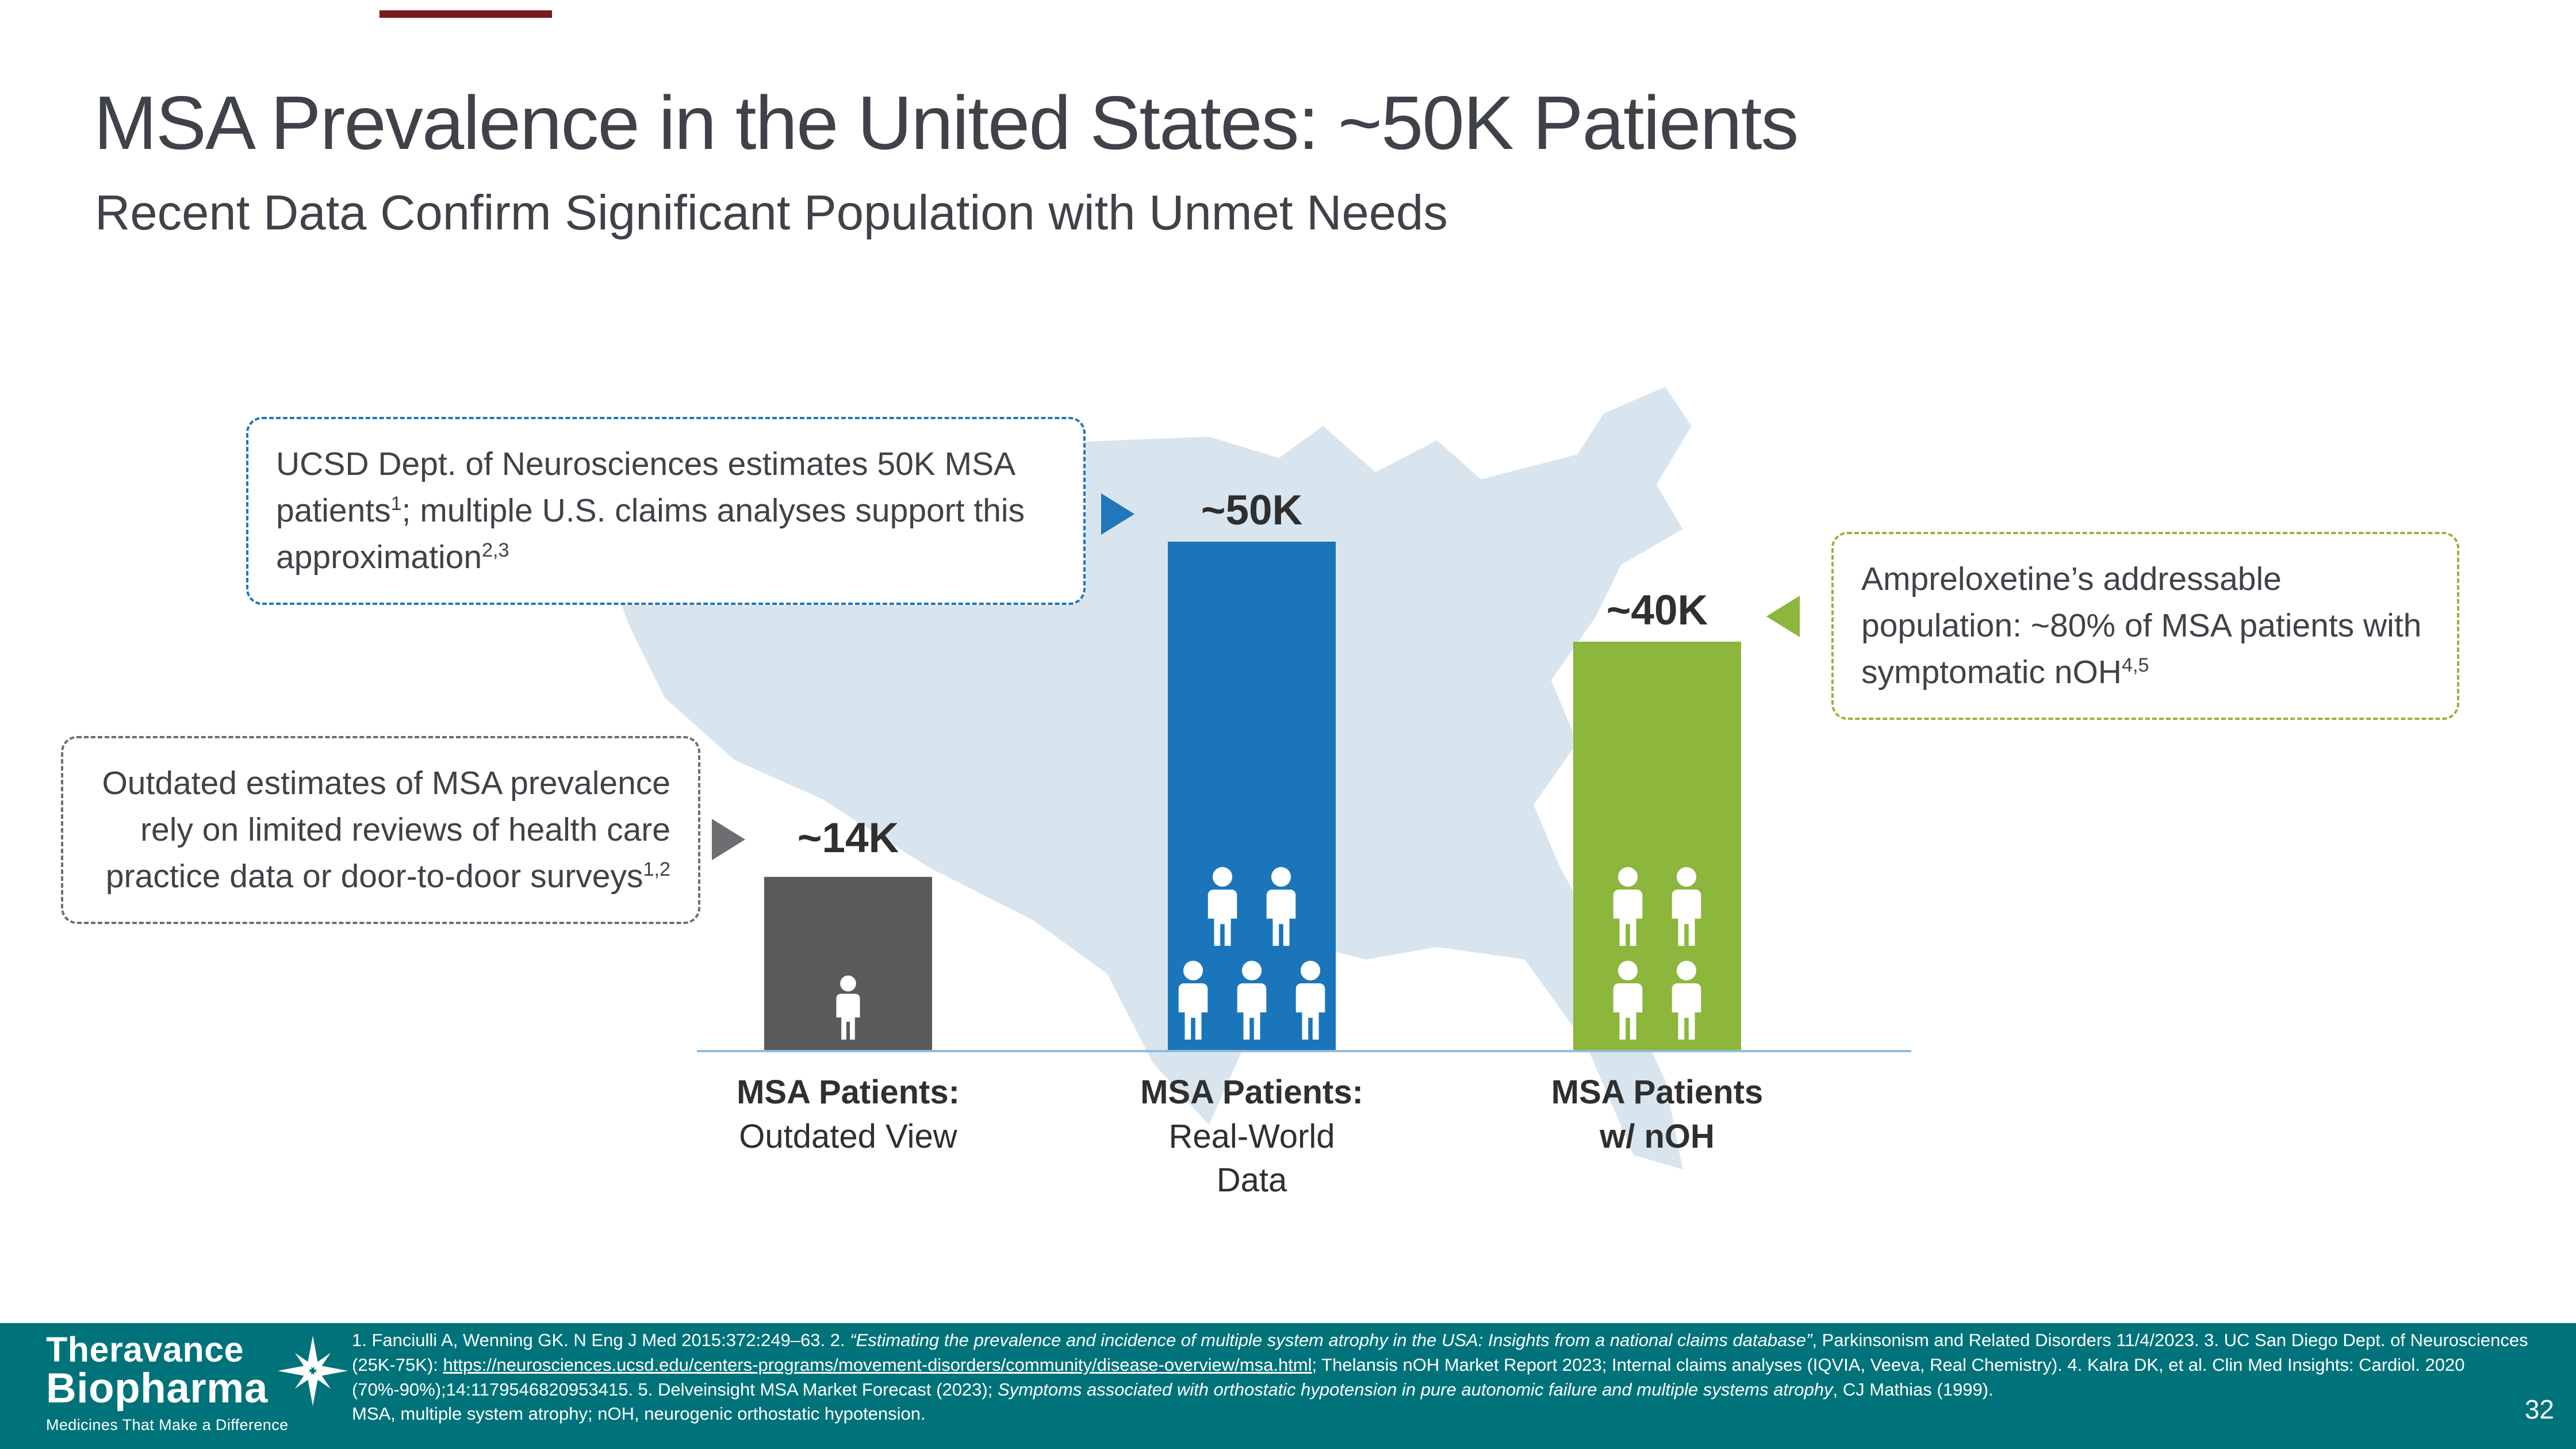 Image resolution: width=2576 pixels, height=1449 pixels. What do you see at coordinates (1304, 1051) in the screenshot?
I see `chart-baseline` at bounding box center [1304, 1051].